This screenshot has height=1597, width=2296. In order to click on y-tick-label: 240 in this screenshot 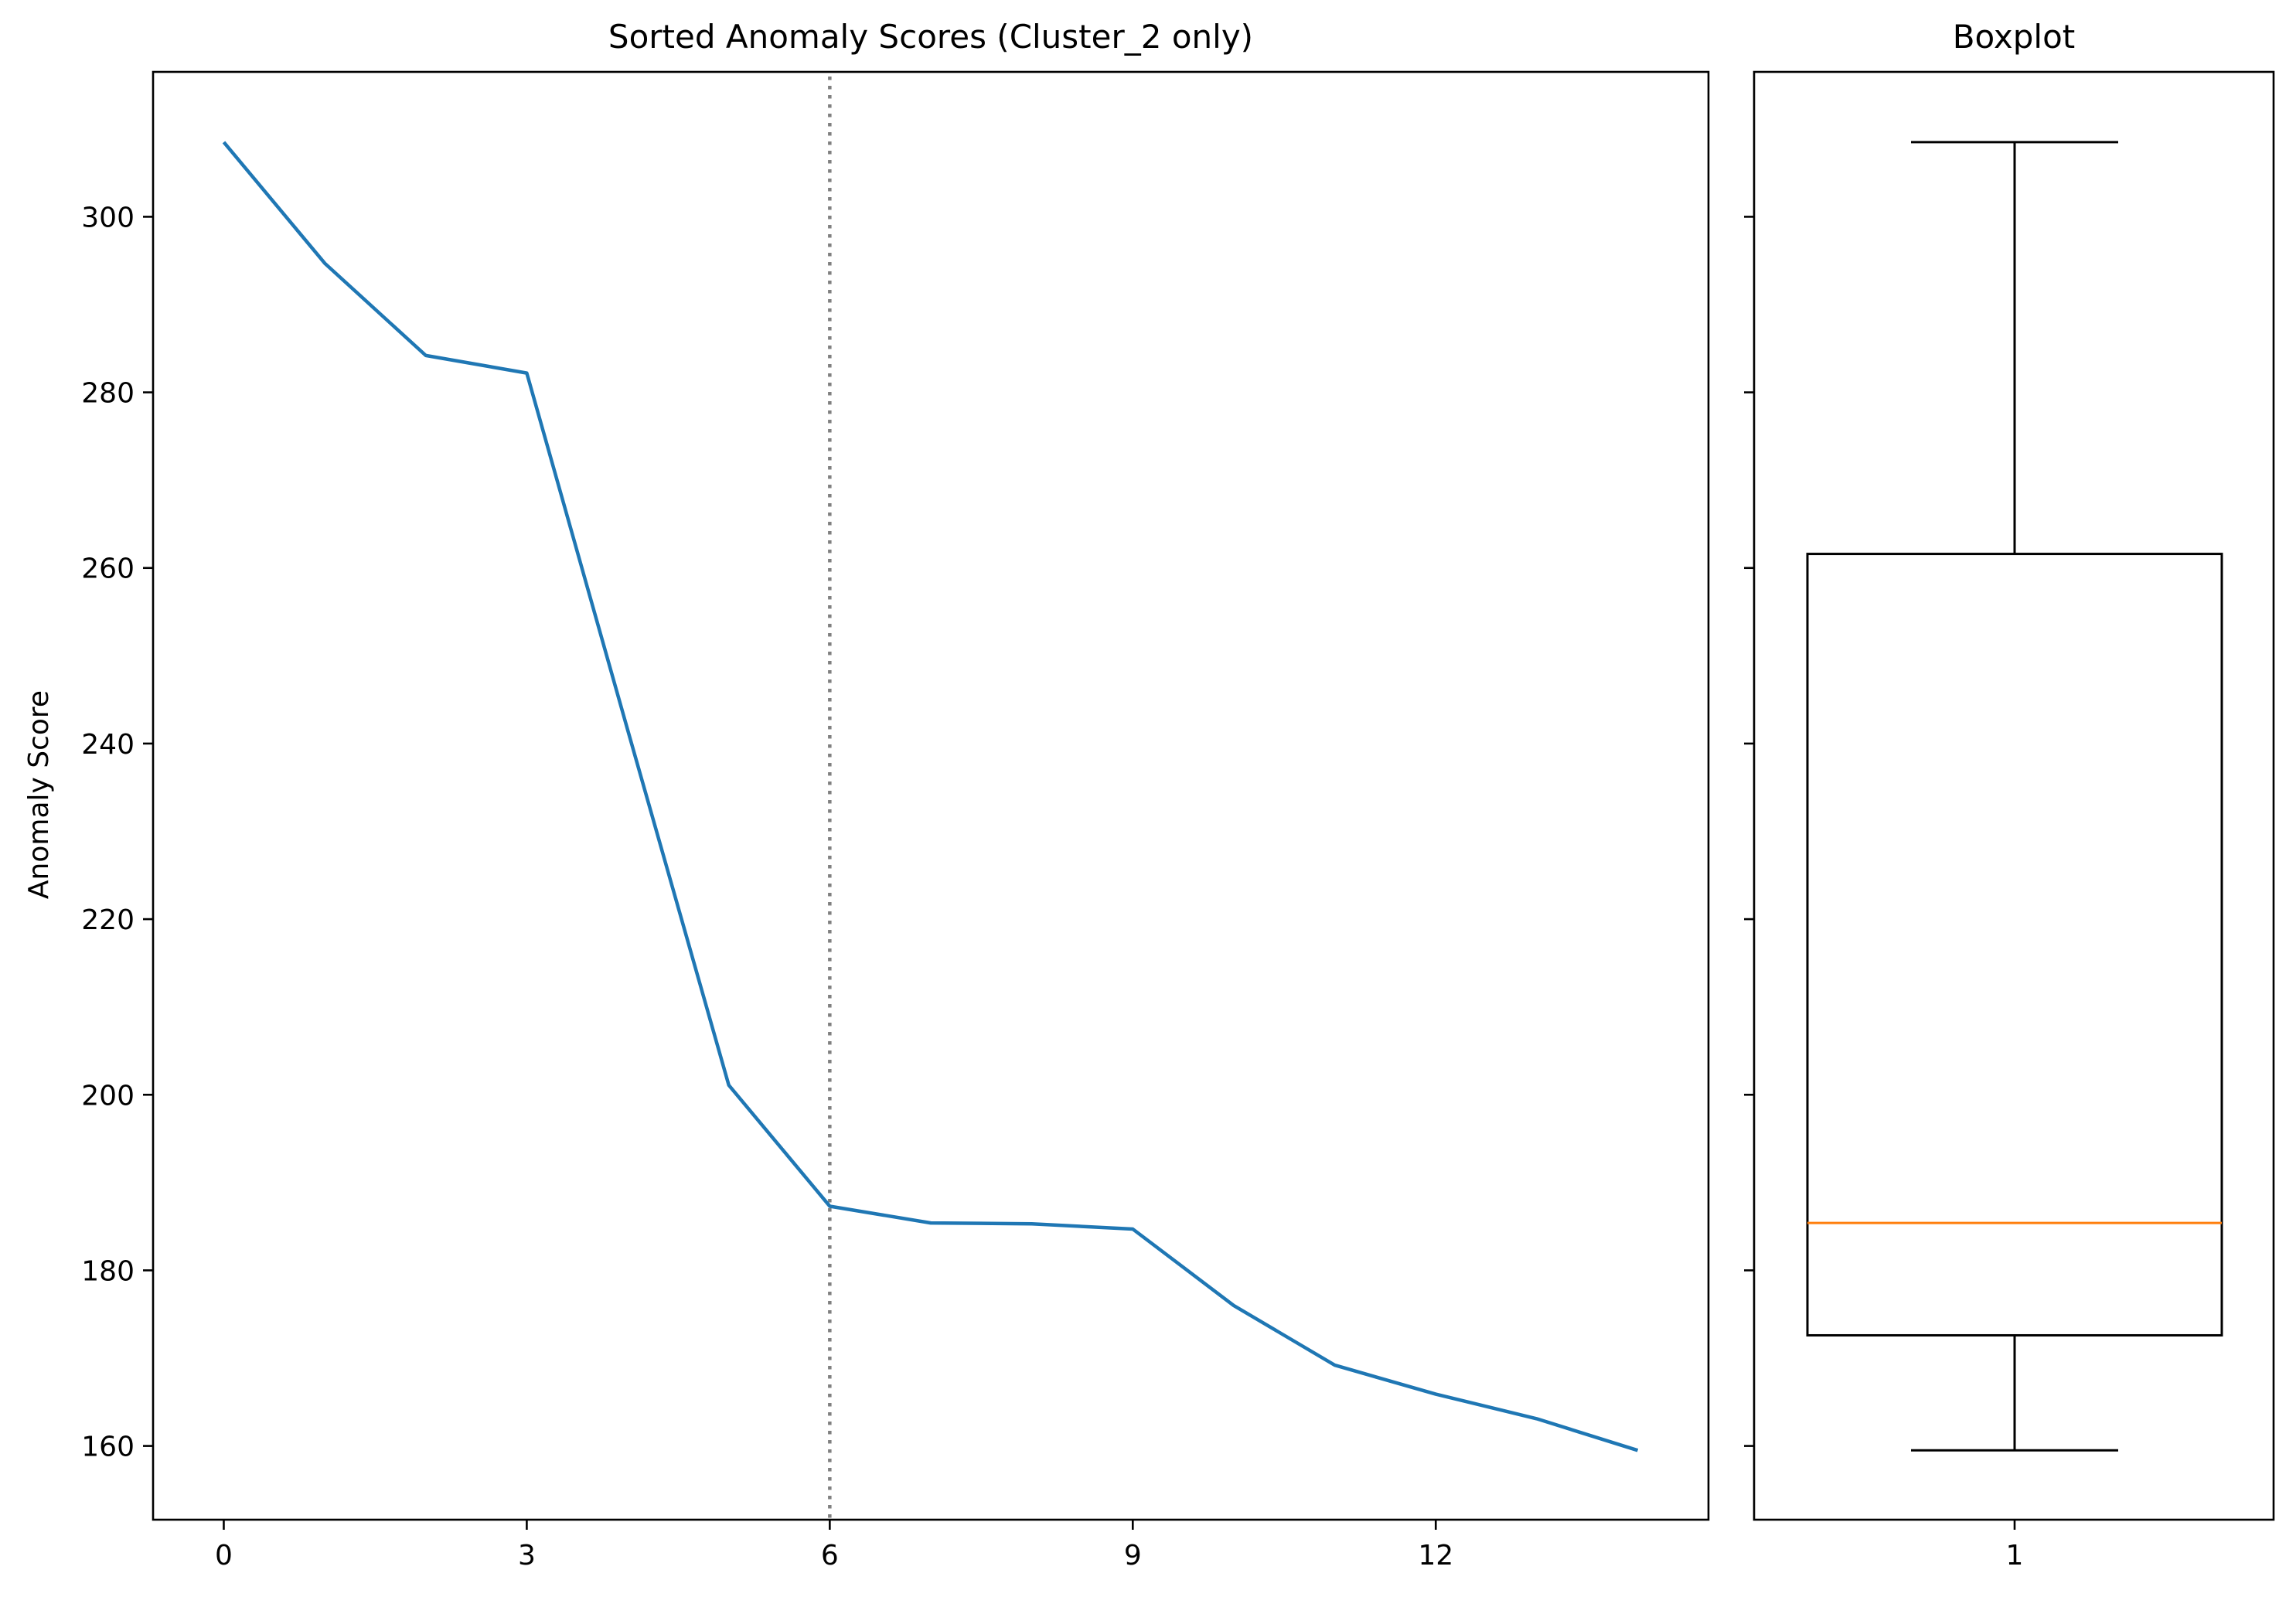, I will do `click(108, 745)`.